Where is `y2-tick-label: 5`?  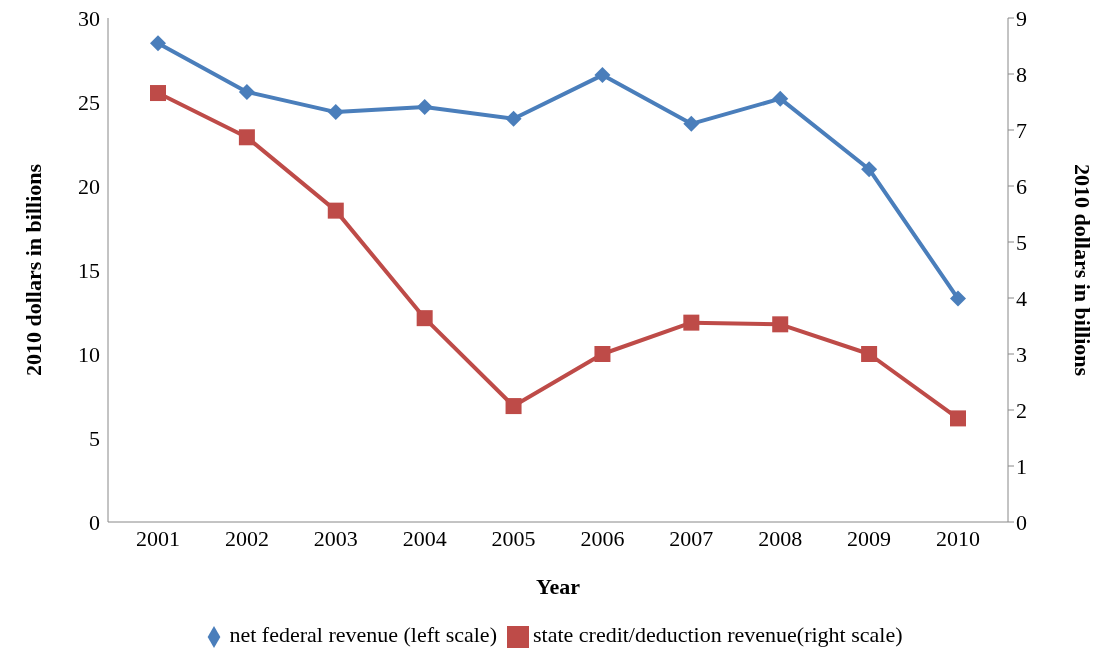
y2-tick-label: 5 is located at coordinates (1021, 242).